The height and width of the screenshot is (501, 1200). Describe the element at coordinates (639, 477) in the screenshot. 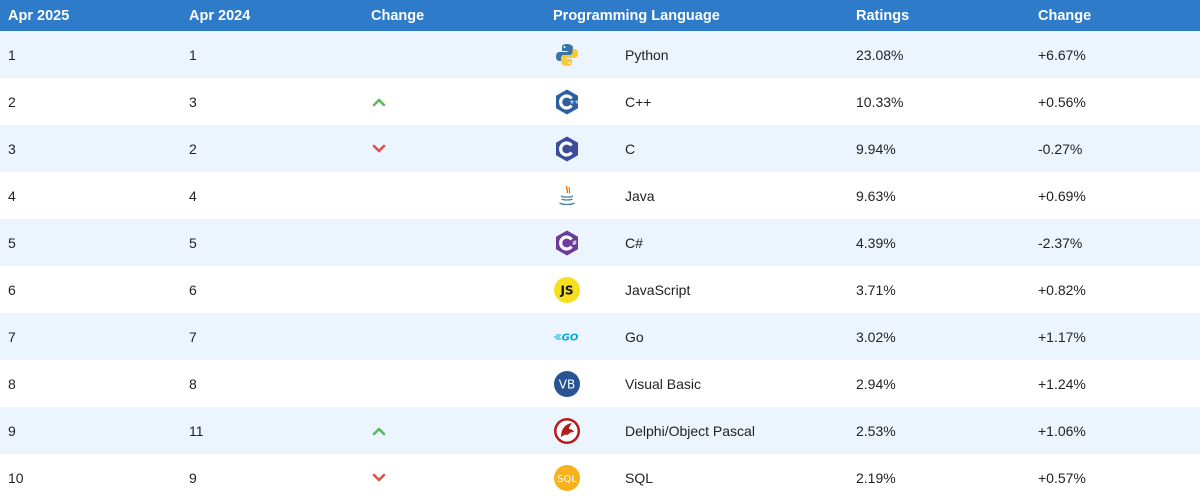

I see `language-name: SQL` at that location.